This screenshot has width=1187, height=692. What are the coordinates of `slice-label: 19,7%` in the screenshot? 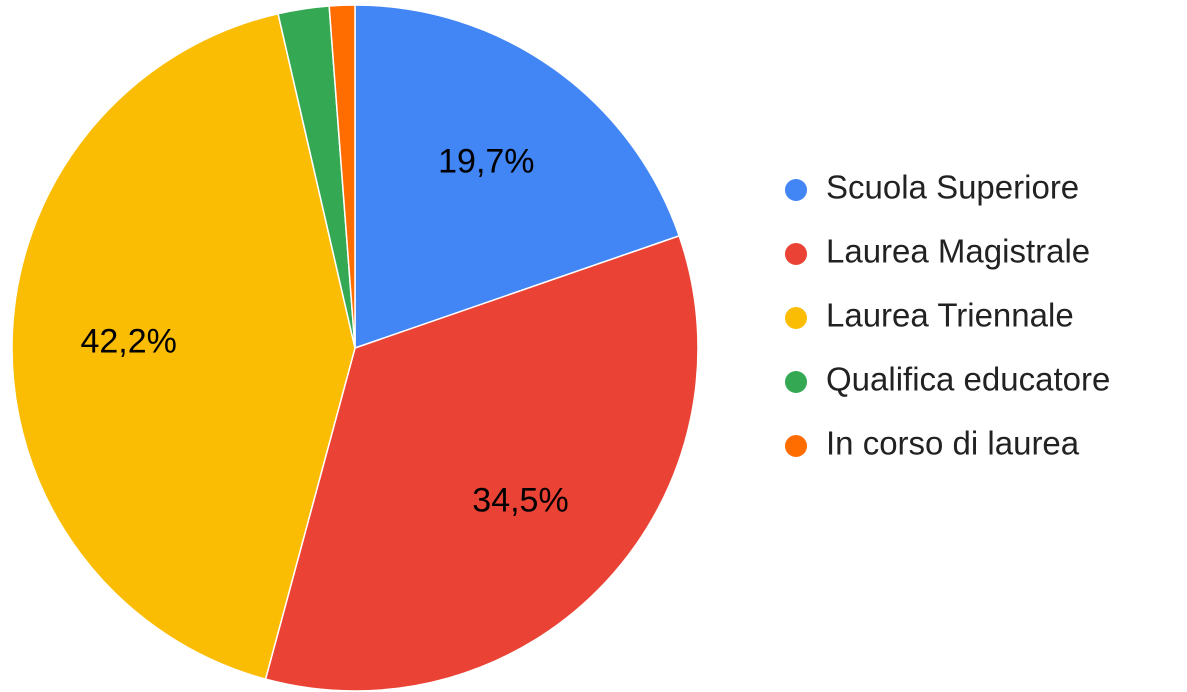 It's located at (486, 162).